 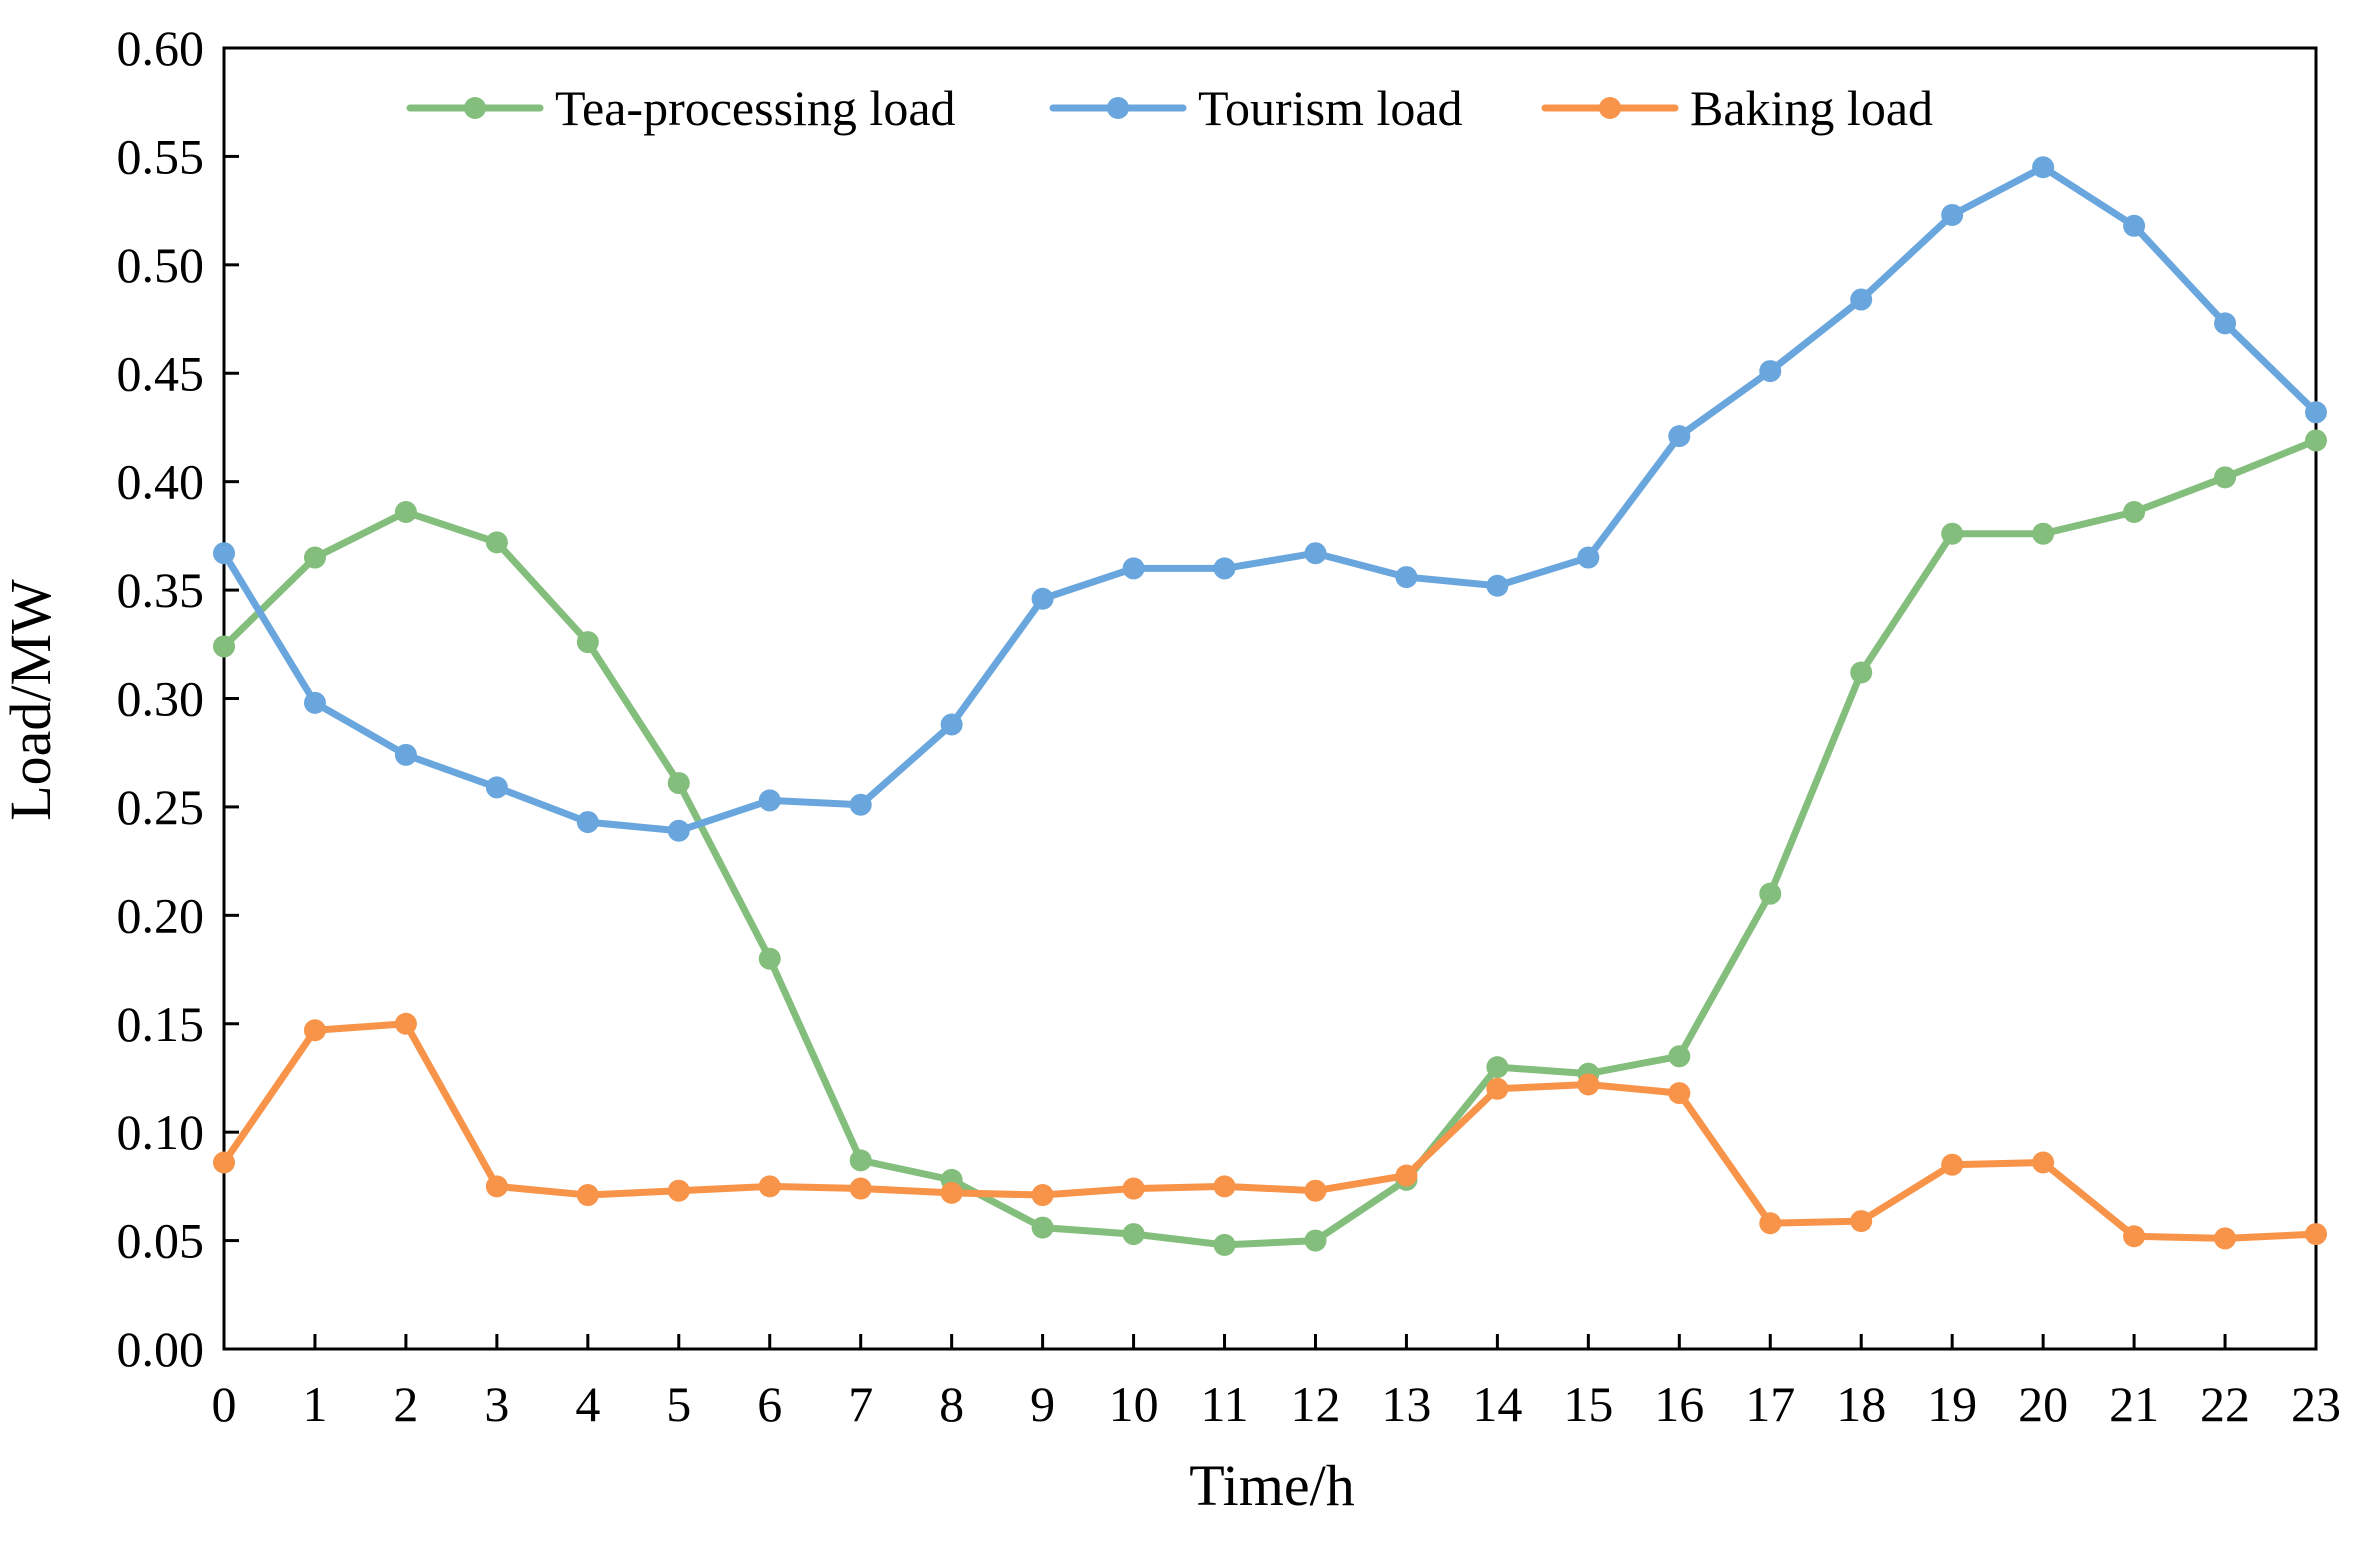 What do you see at coordinates (405, 1404) in the screenshot?
I see `x-tick-label: 2` at bounding box center [405, 1404].